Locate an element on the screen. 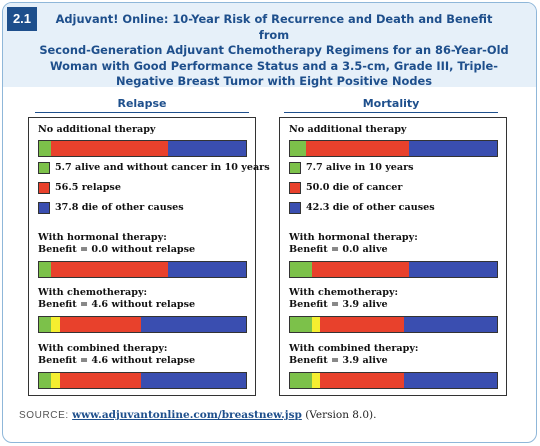 Image resolution: width=540 pixels, height=446 pixels. source-link: www.adjuvantonline.com/breastnew.jsp is located at coordinates (187, 415).